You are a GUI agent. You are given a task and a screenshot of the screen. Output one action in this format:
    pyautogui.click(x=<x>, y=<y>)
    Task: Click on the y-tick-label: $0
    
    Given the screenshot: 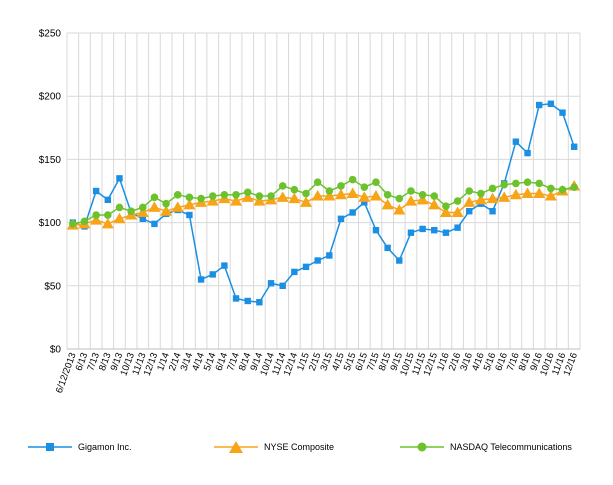 What is the action you would take?
    pyautogui.click(x=56, y=350)
    